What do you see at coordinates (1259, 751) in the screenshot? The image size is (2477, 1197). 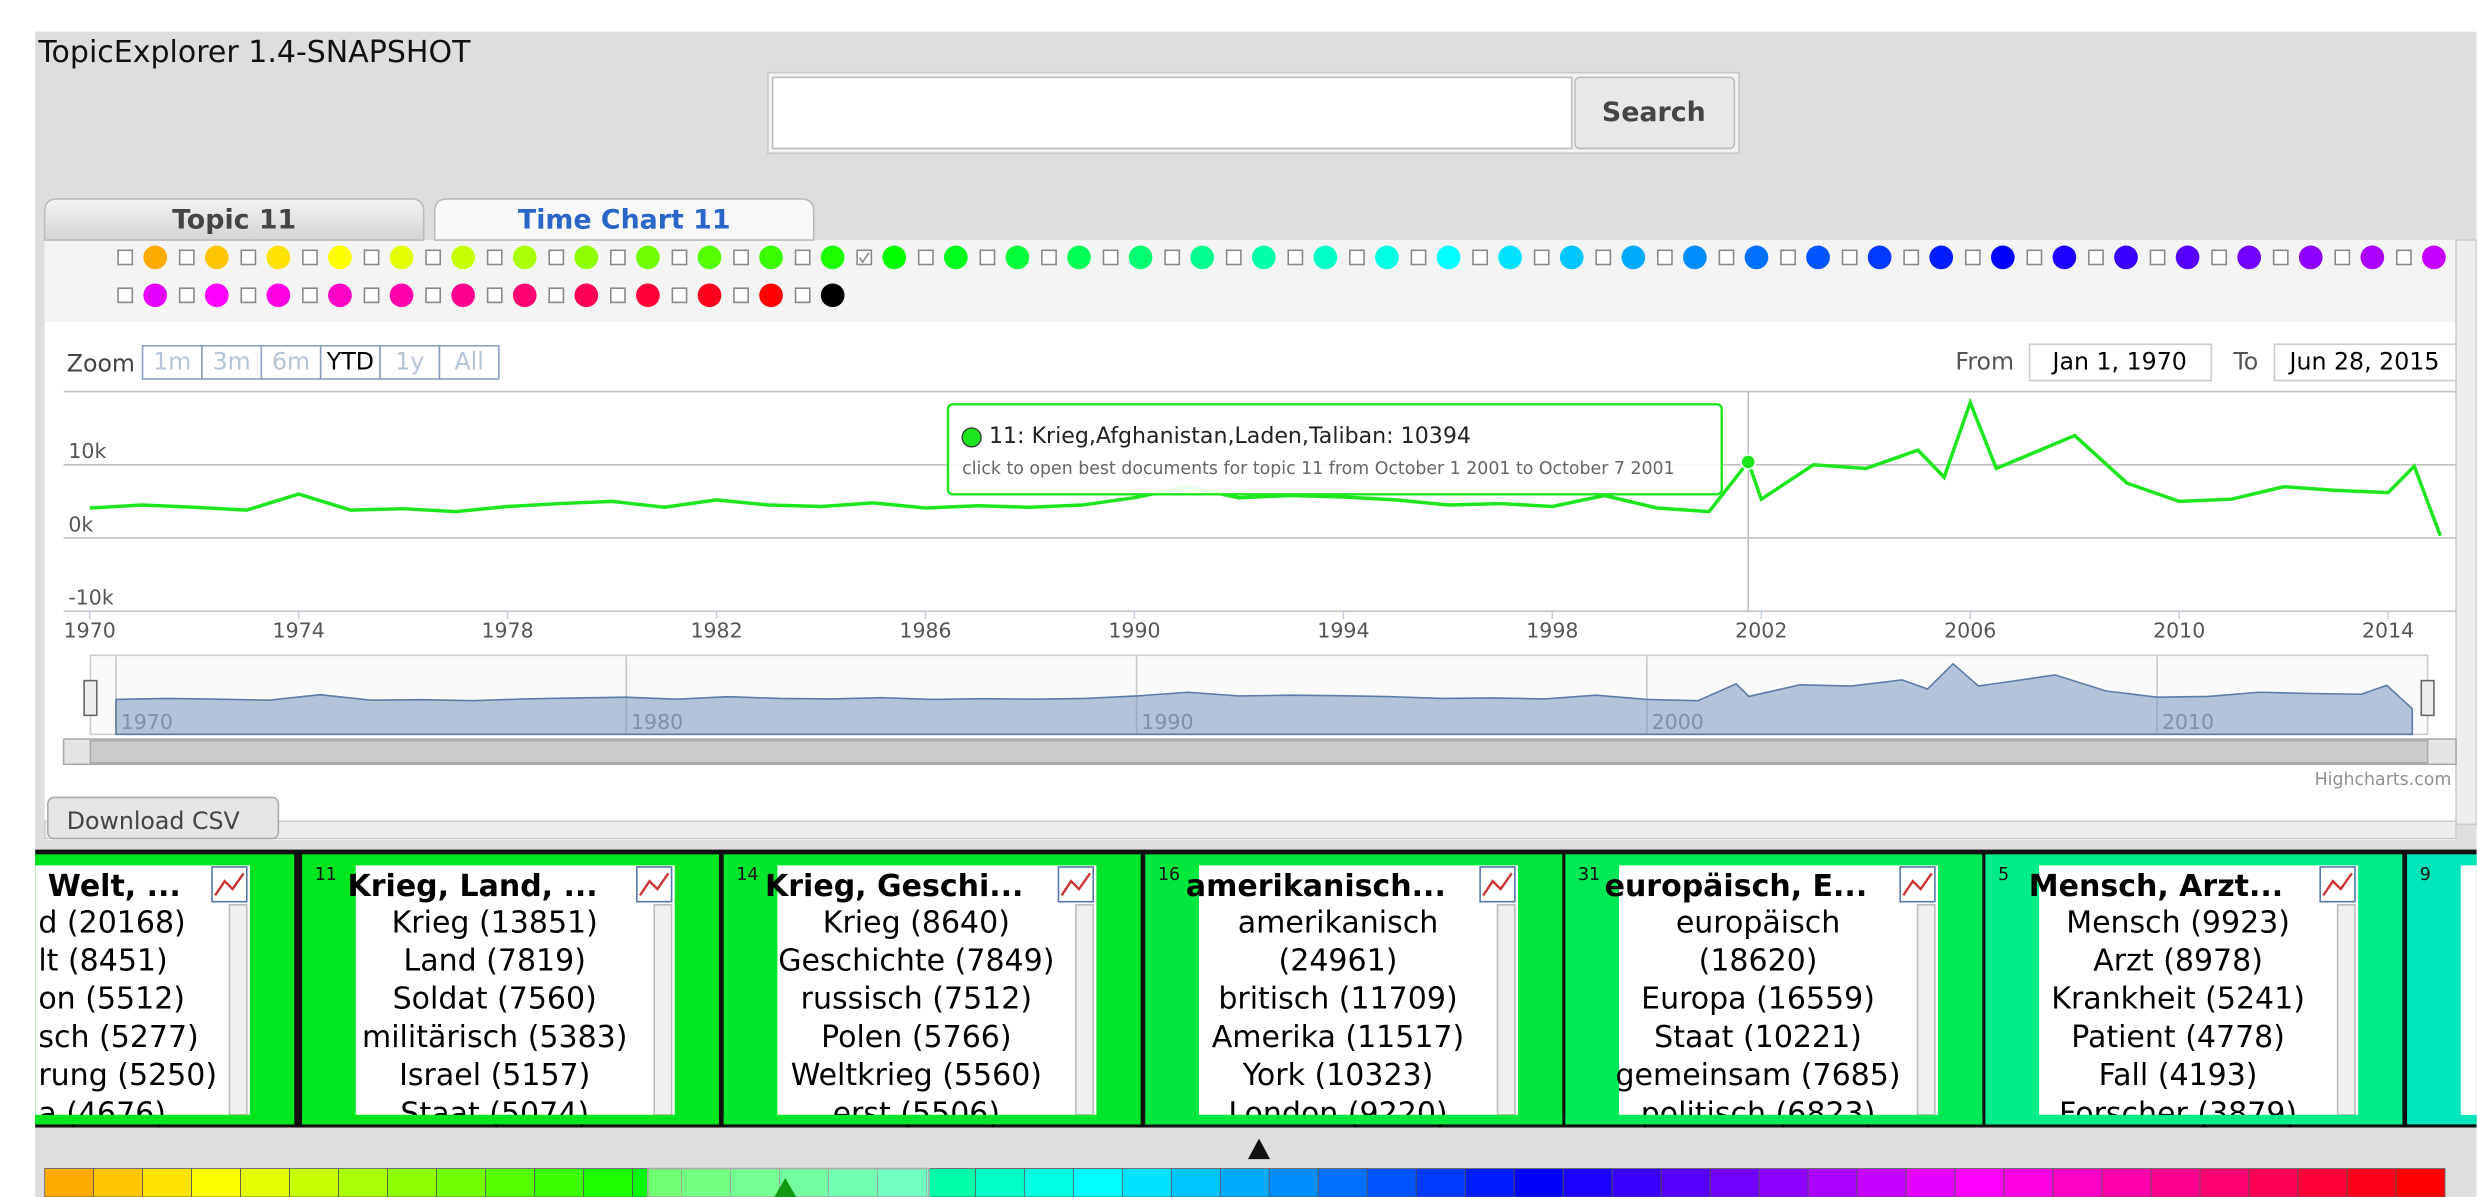 I see `nav-scroll-thumb` at bounding box center [1259, 751].